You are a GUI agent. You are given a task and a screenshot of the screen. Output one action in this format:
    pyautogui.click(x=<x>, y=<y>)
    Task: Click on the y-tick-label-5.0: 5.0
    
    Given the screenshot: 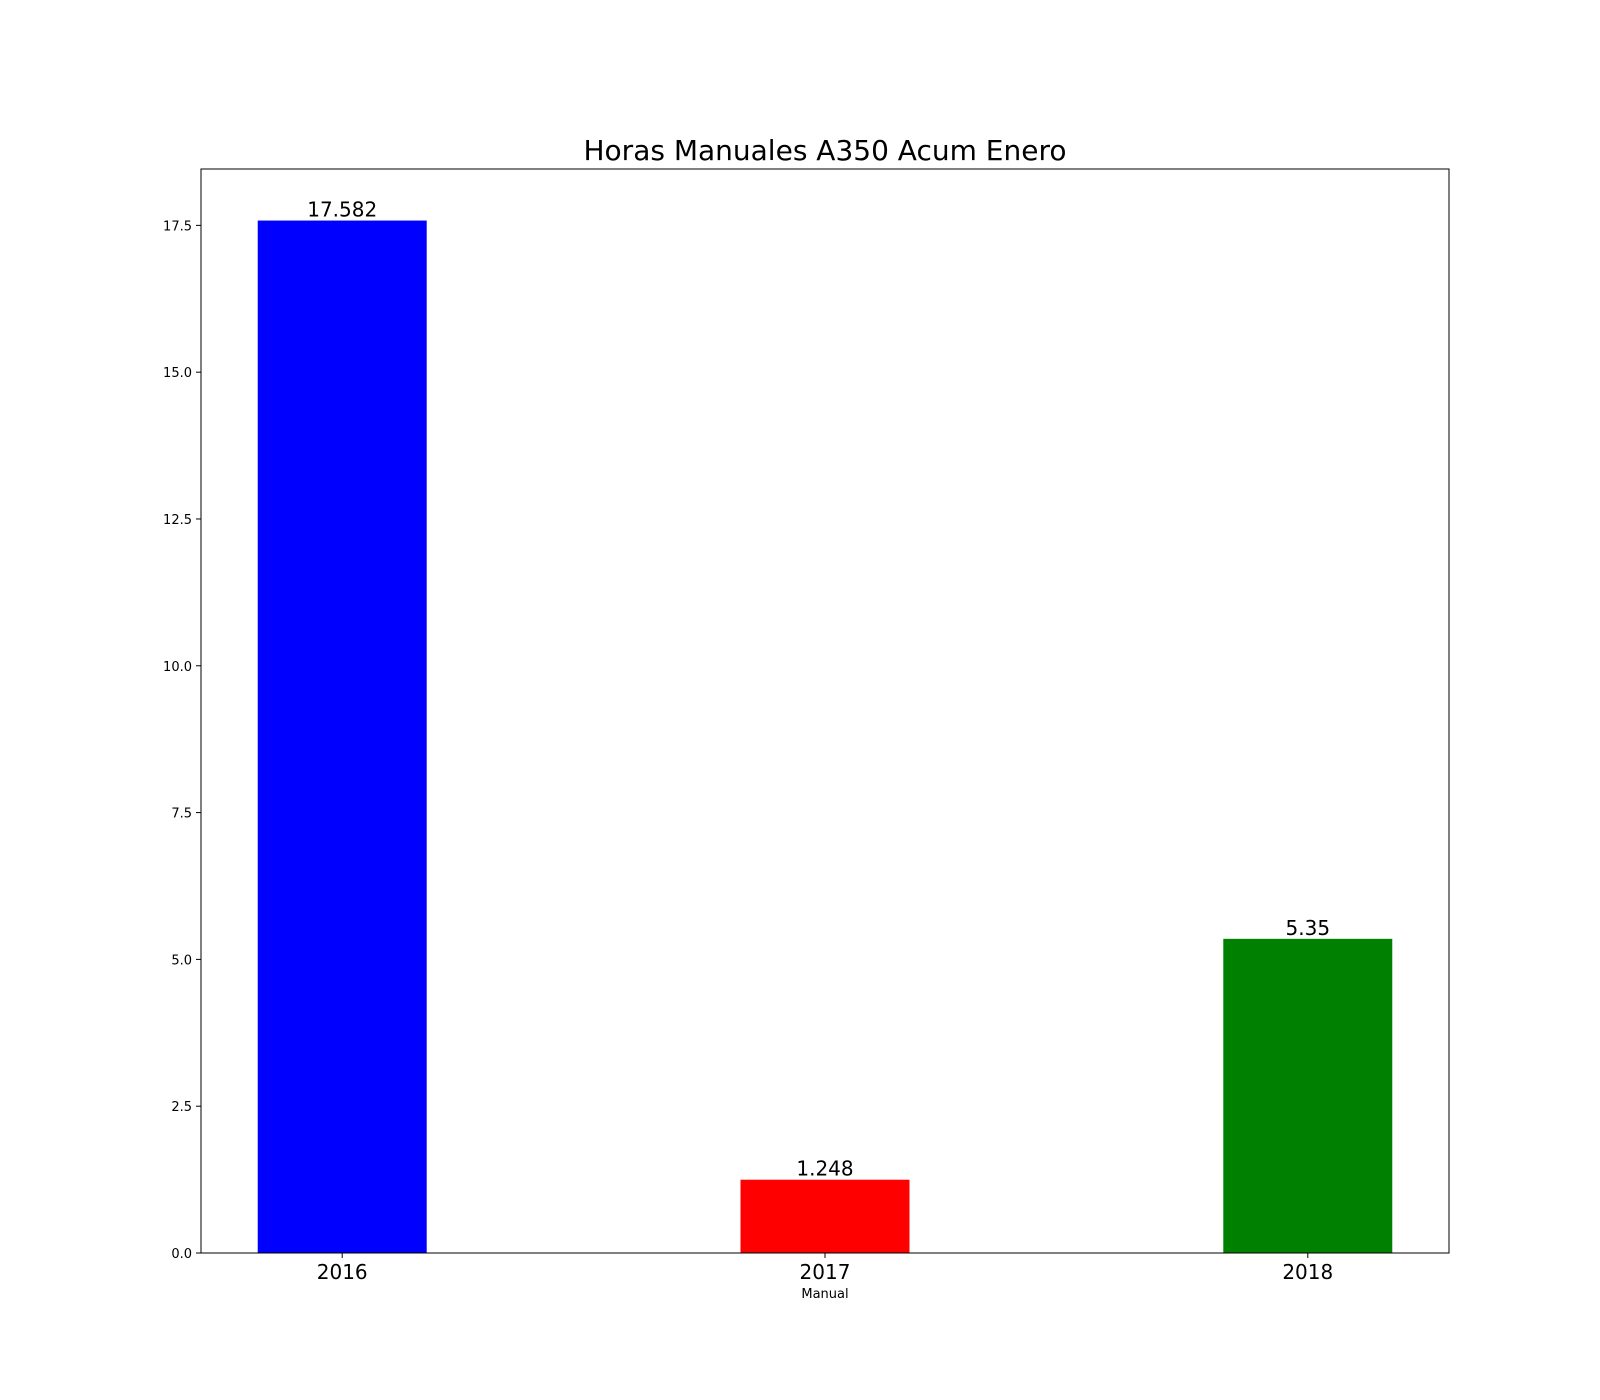 What is the action you would take?
    pyautogui.click(x=181, y=960)
    